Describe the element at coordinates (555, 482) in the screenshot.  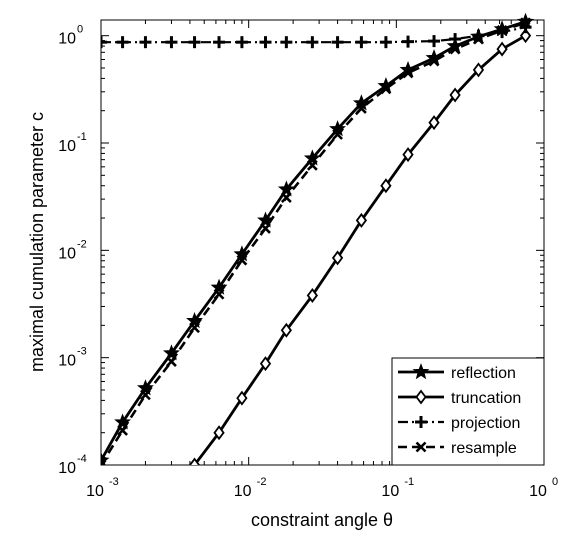
I see `x-tick-exponent: 0` at that location.